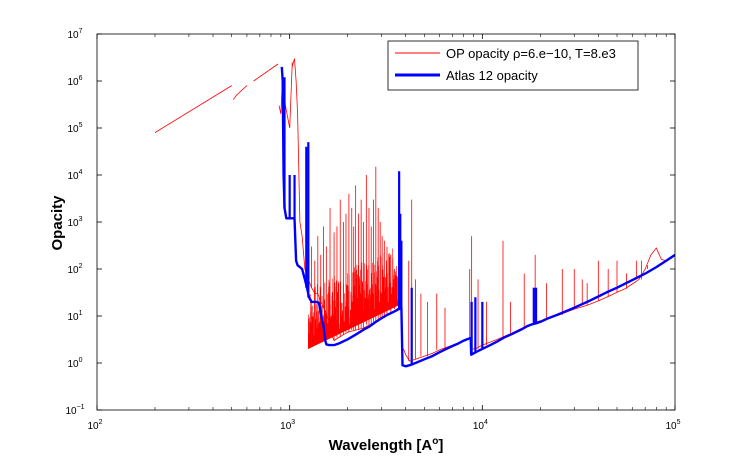  I want to click on x-tick-label: 10⁵, so click(672, 425).